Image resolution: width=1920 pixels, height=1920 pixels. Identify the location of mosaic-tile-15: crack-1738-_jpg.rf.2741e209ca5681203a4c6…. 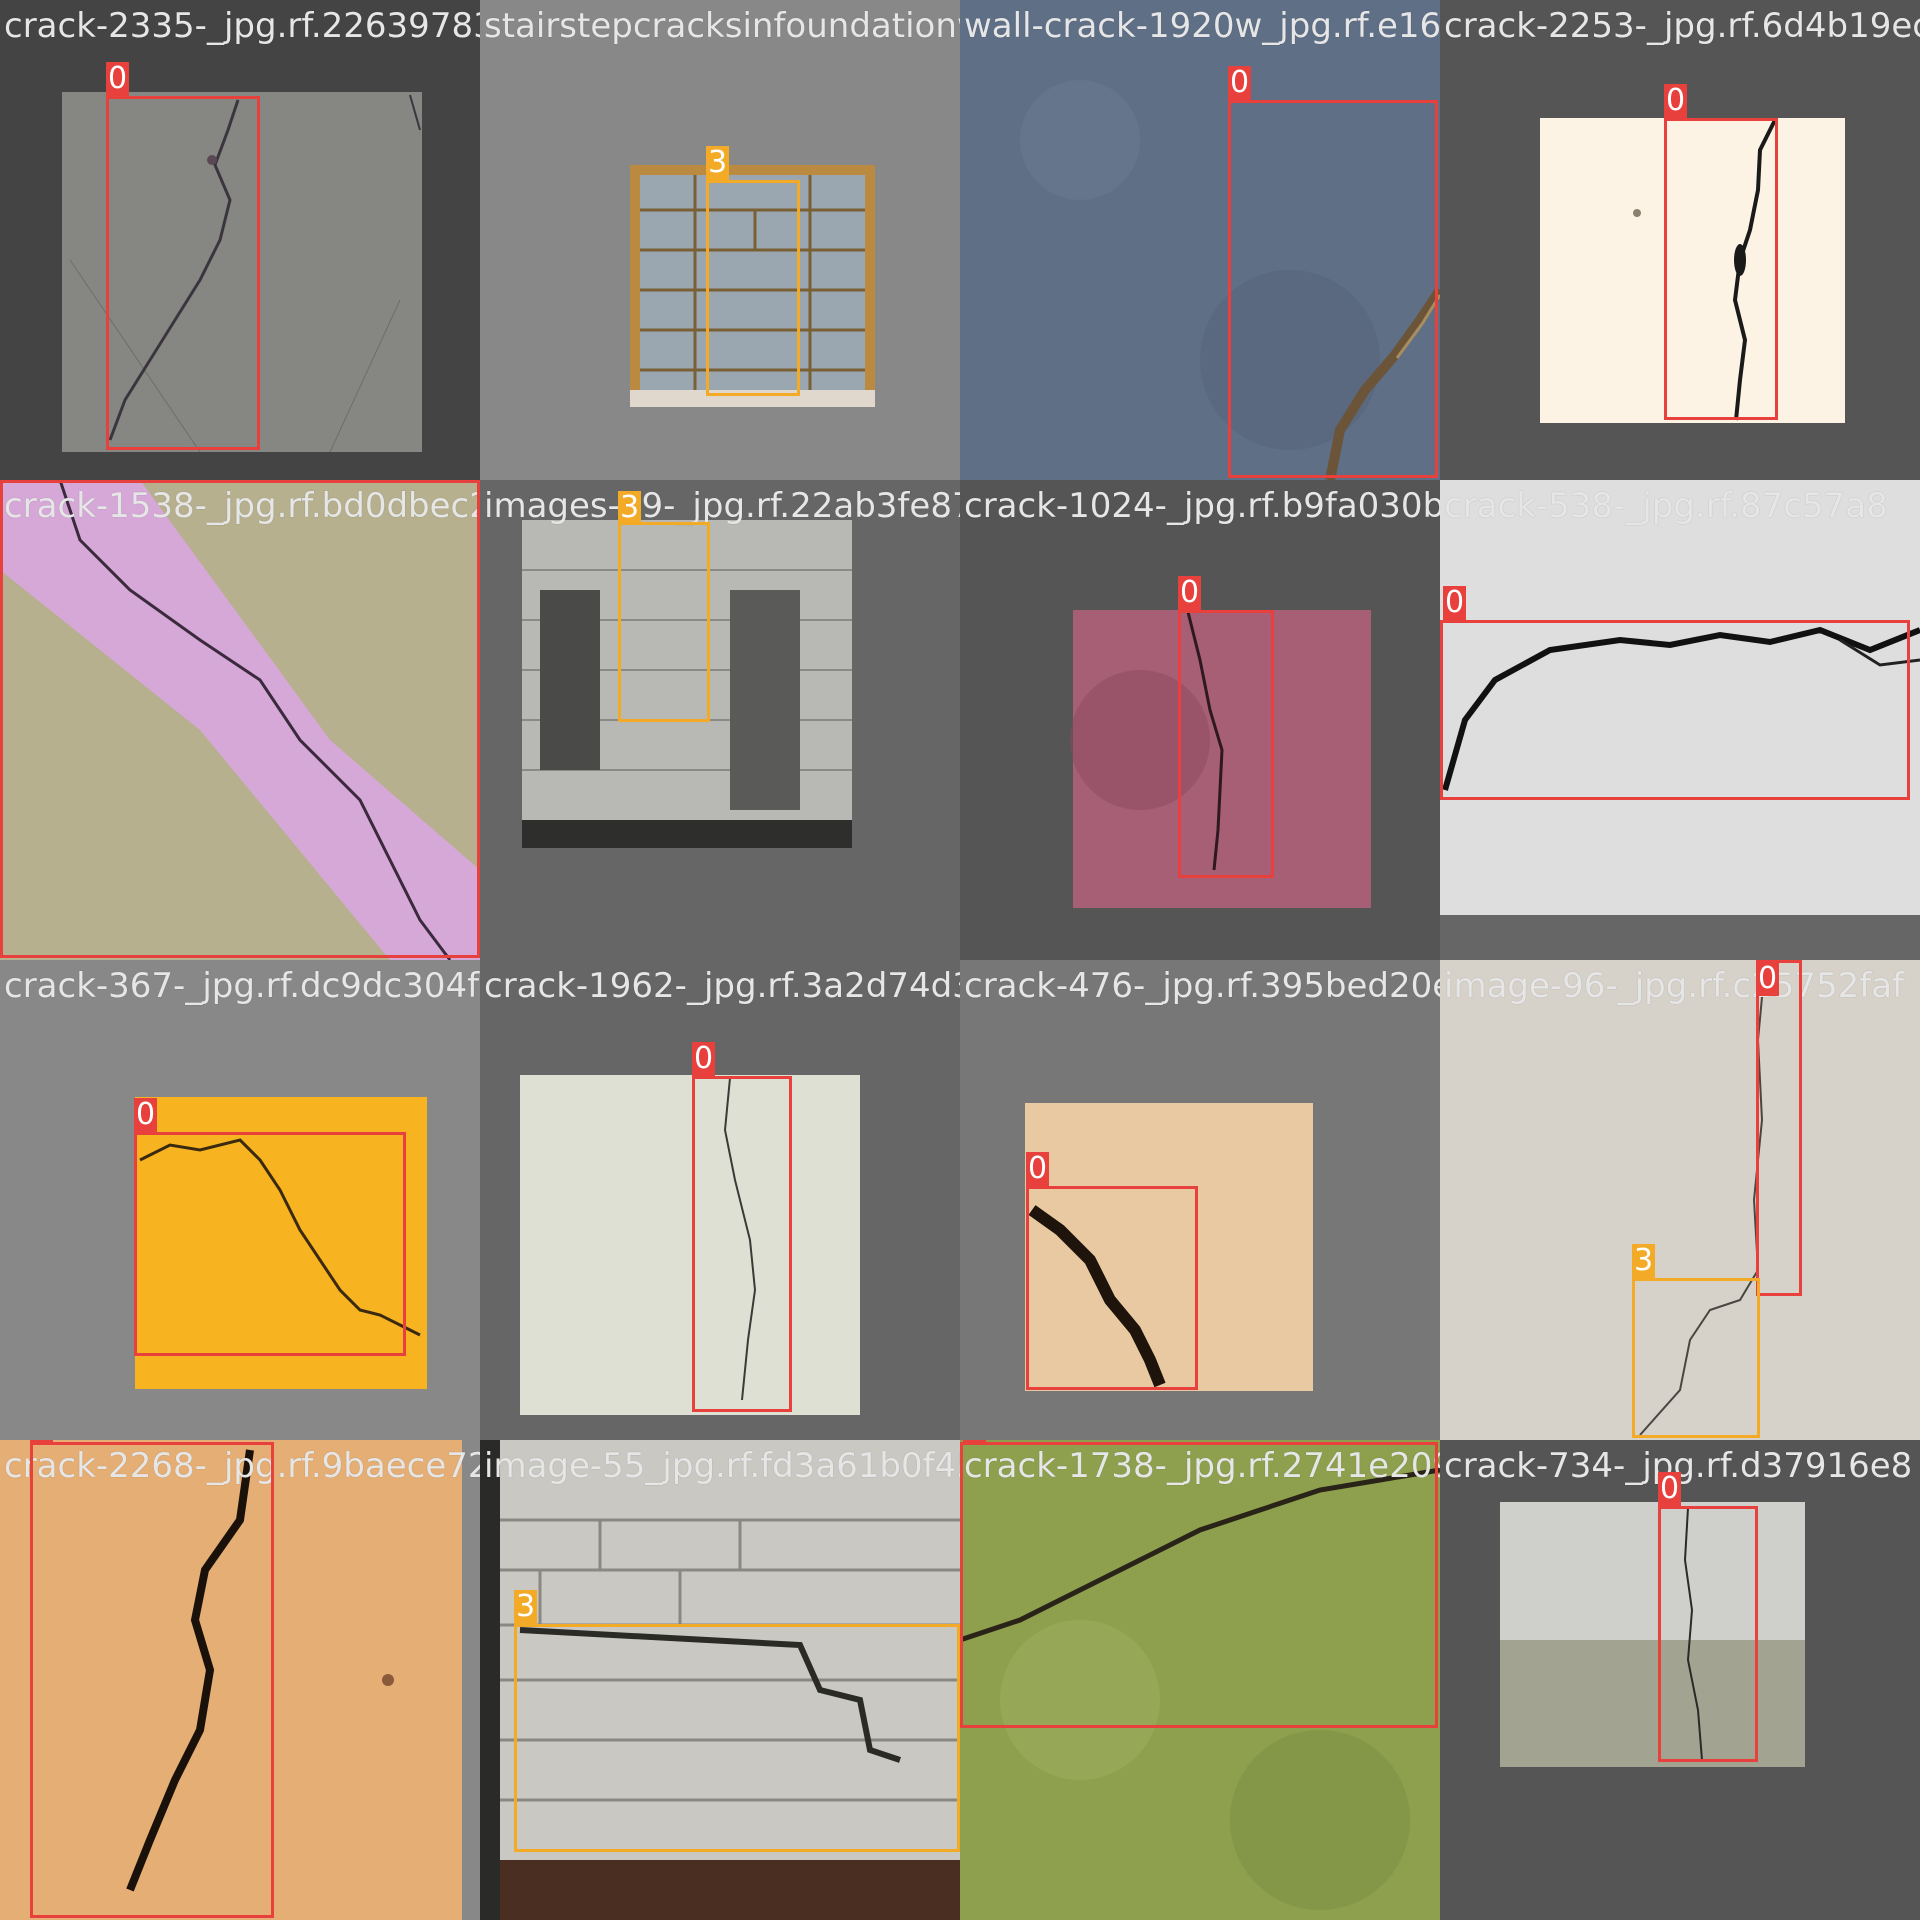
(1200, 1680).